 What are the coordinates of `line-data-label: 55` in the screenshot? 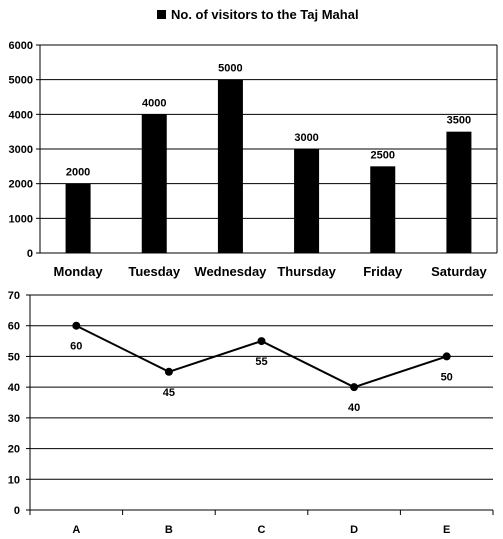 It's located at (261, 362).